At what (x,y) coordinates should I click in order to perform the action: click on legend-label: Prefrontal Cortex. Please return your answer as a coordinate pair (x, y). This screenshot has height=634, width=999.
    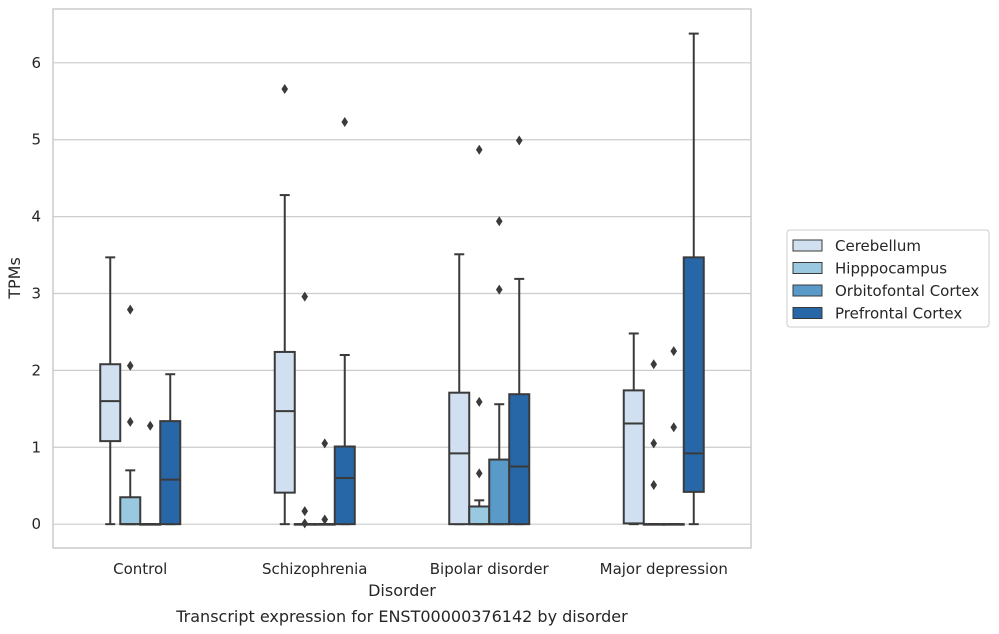
    Looking at the image, I should click on (898, 314).